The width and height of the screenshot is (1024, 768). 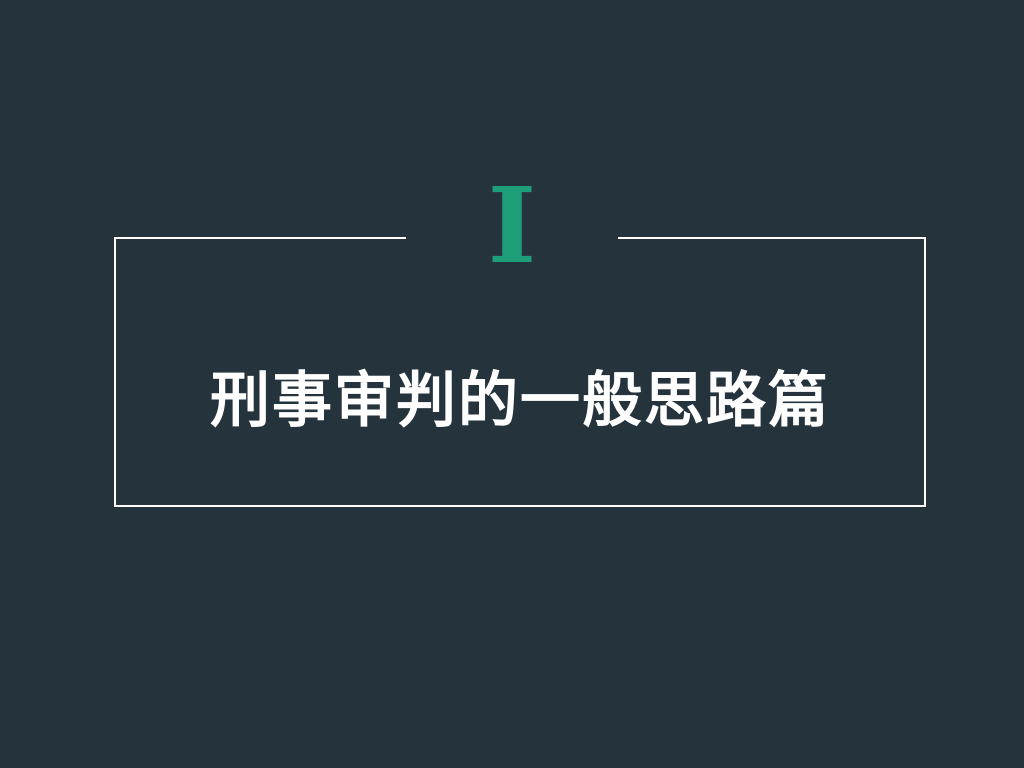 What do you see at coordinates (772, 238) in the screenshot?
I see `frame-top-right-line` at bounding box center [772, 238].